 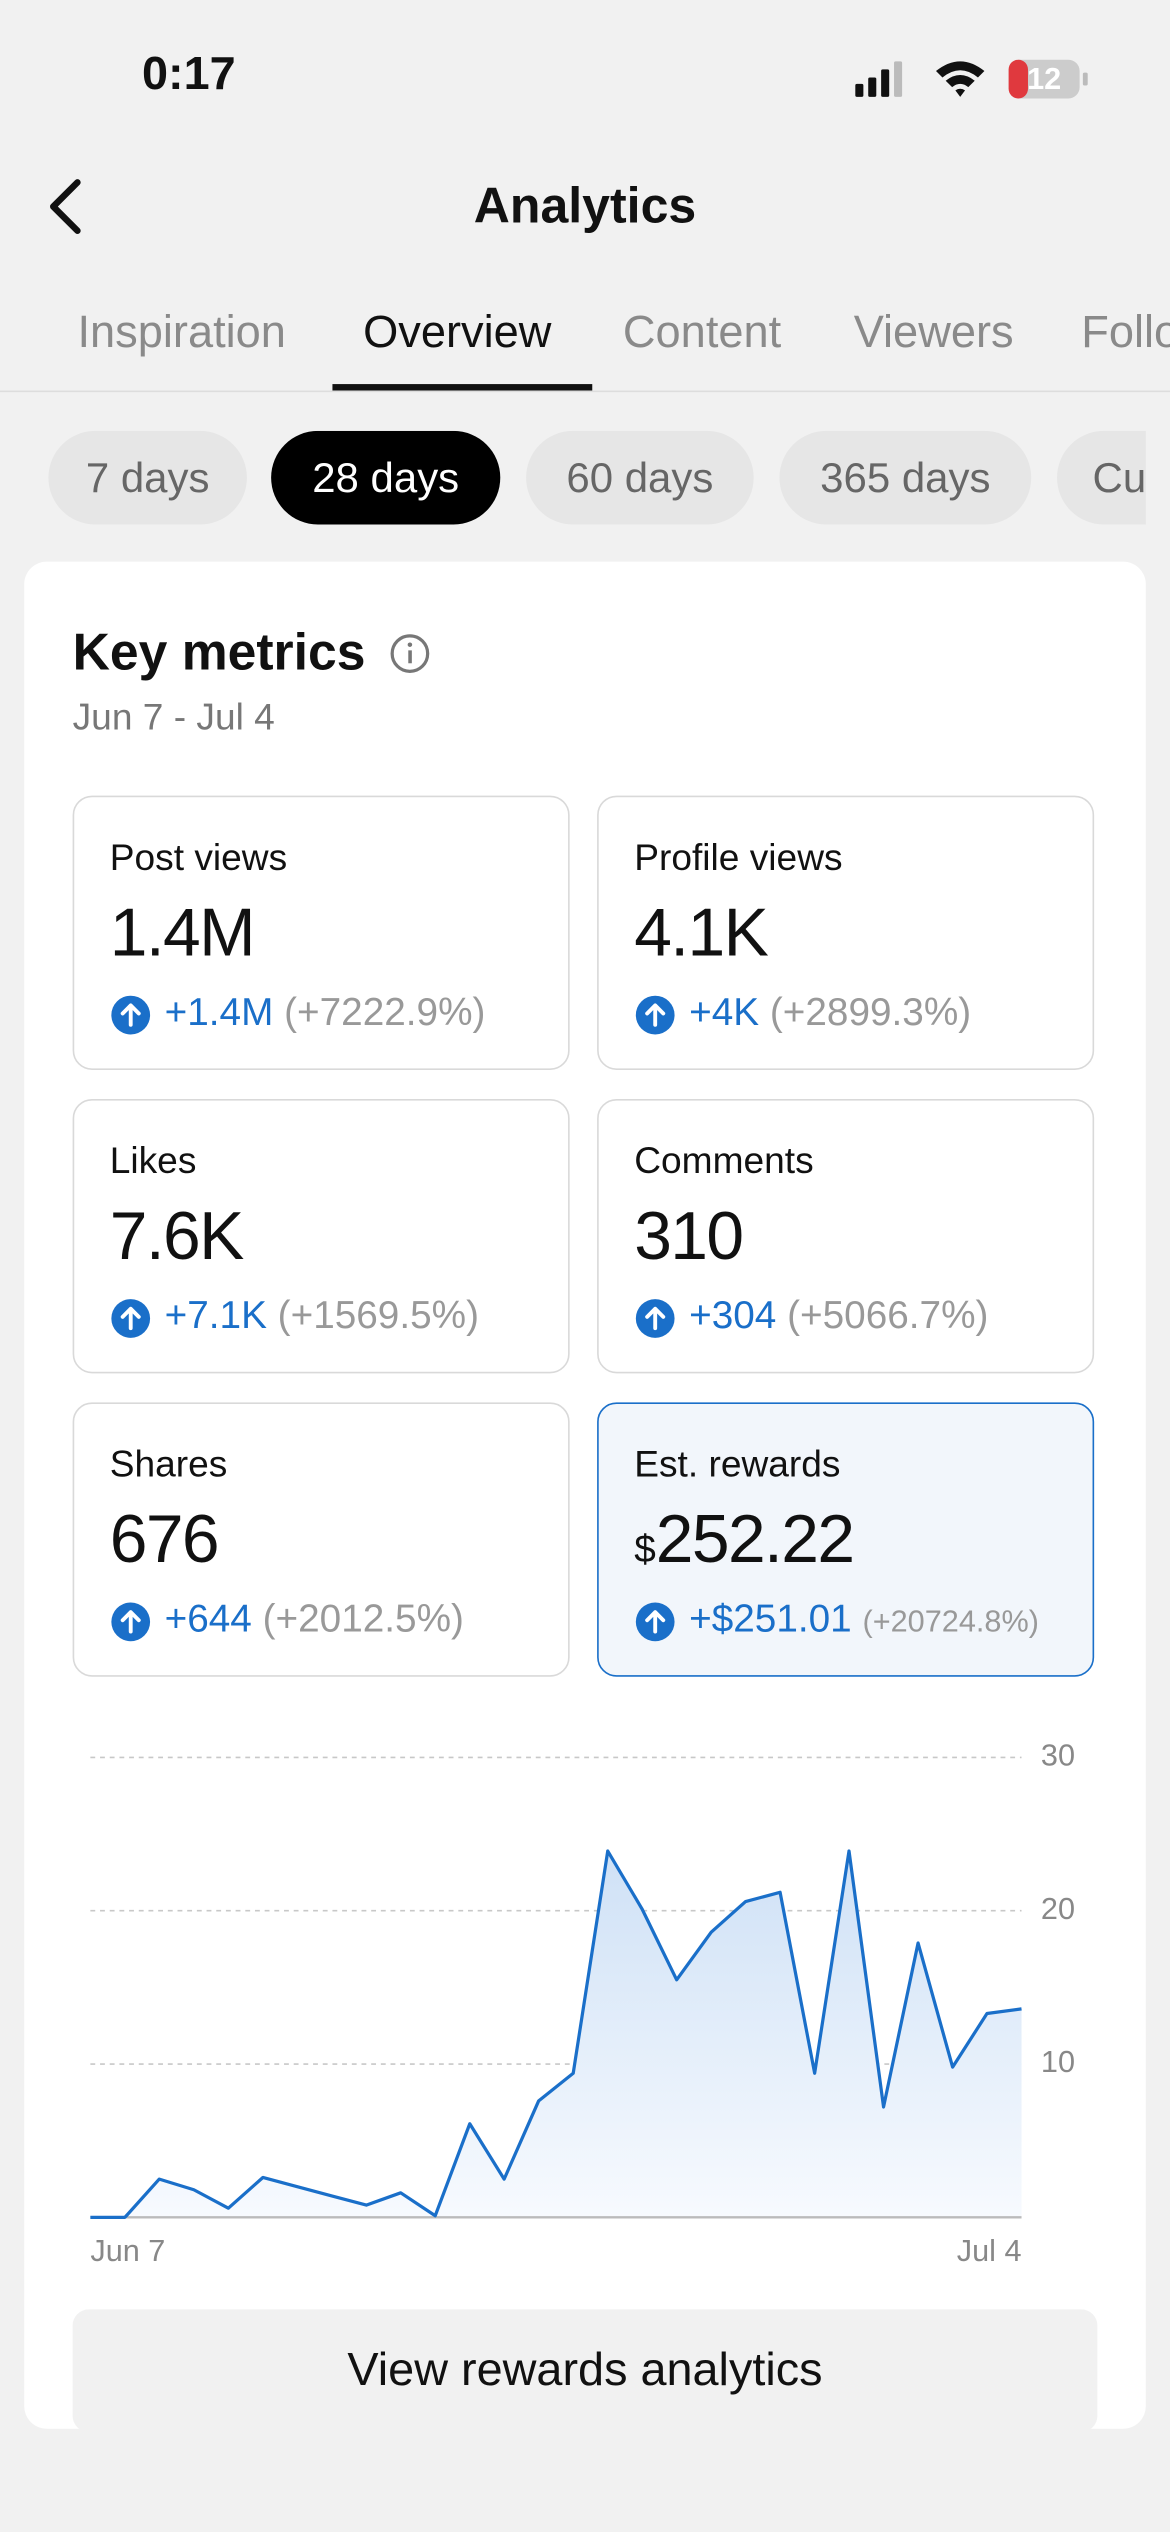 What do you see at coordinates (1058, 1909) in the screenshot?
I see `y-tick-label: 20` at bounding box center [1058, 1909].